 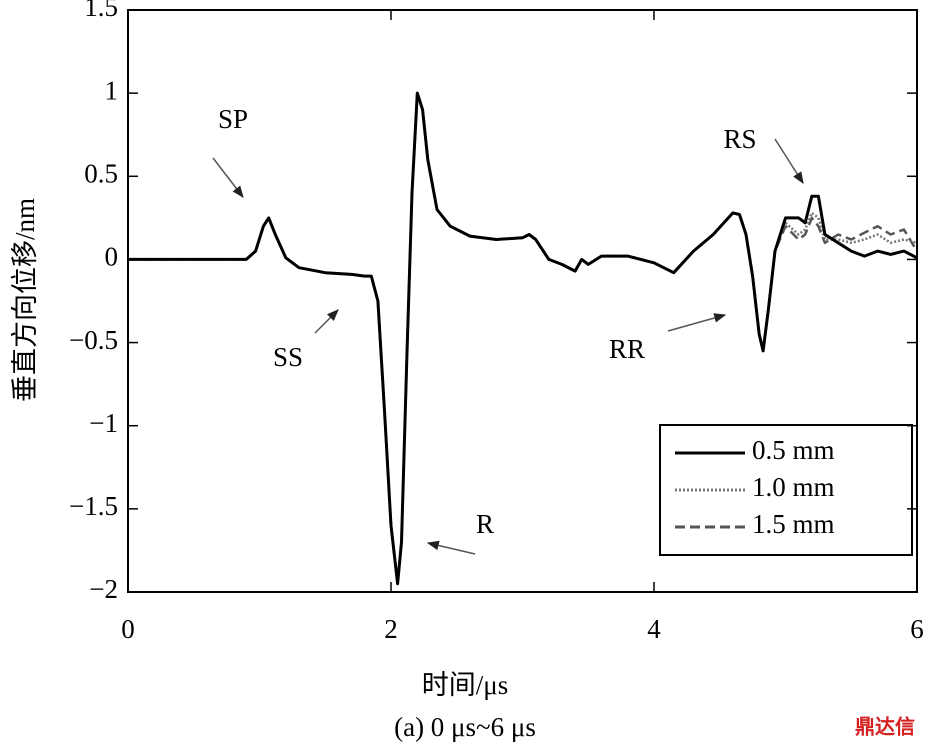 What do you see at coordinates (25, 300) in the screenshot?
I see `y-axis-label: 垂直方向位移/nm` at bounding box center [25, 300].